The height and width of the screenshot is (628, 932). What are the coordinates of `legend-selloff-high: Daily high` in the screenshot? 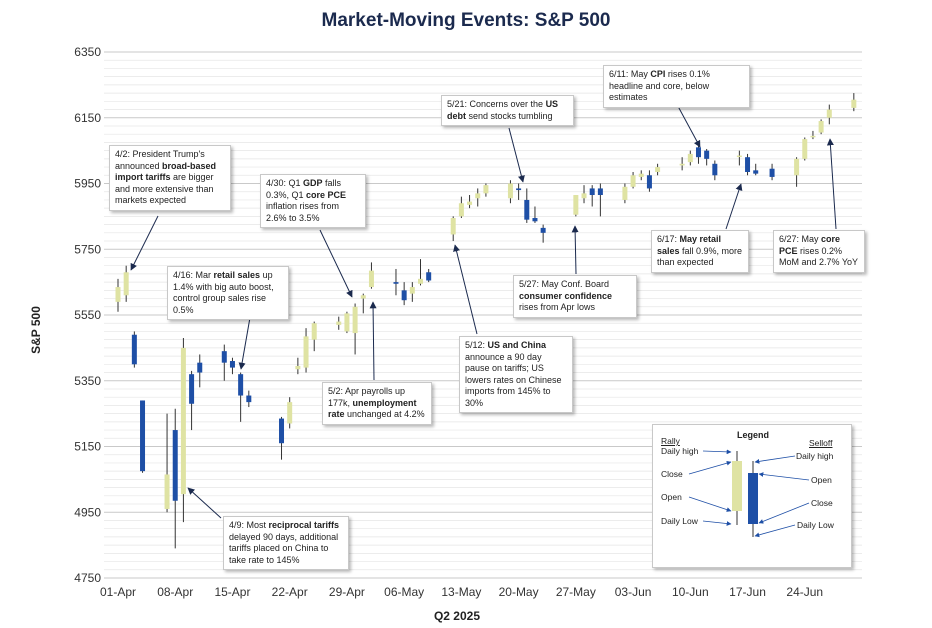 It's located at (815, 456).